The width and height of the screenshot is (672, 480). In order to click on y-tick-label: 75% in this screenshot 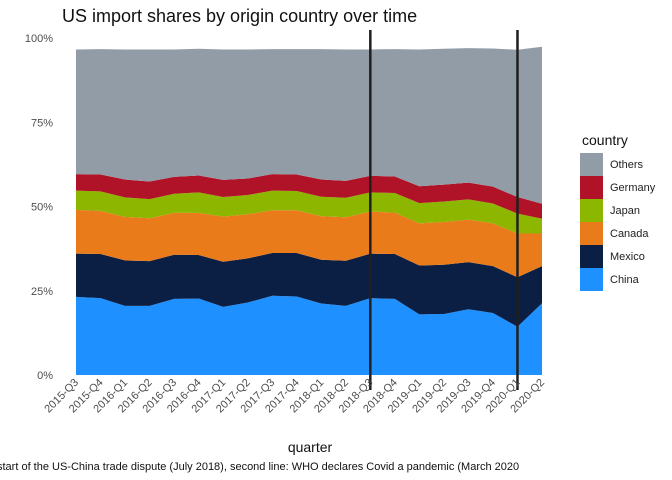, I will do `click(42, 123)`.